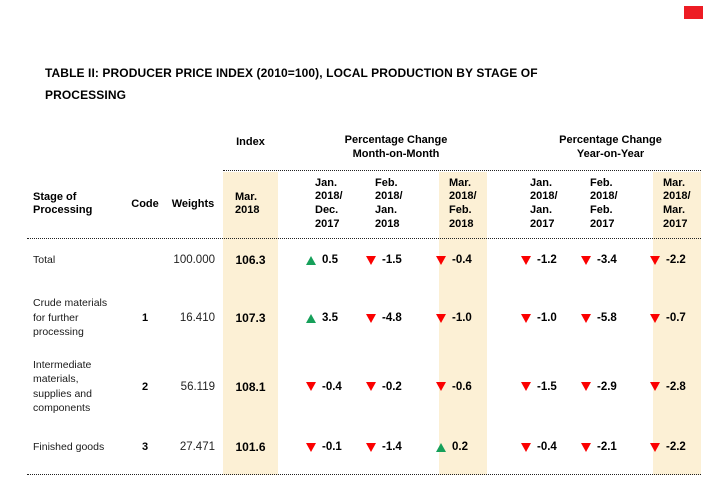 The height and width of the screenshot is (479, 710). I want to click on weights-cell: 27.471, so click(197, 447).